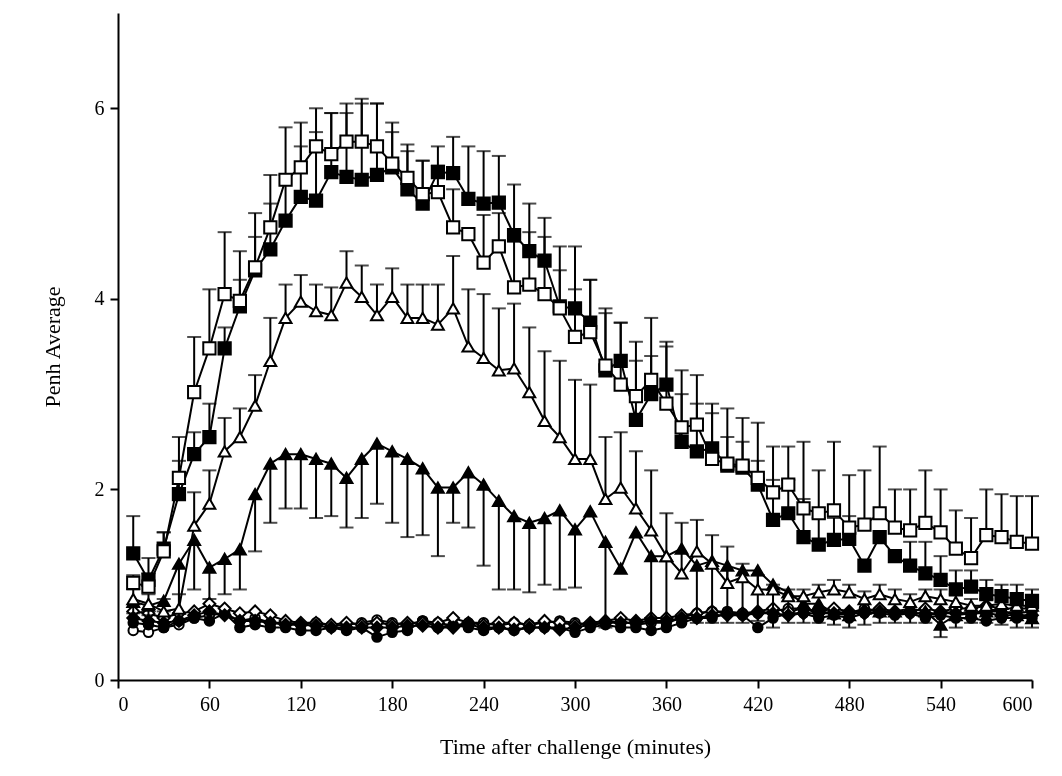 Image resolution: width=1062 pixels, height=776 pixels. What do you see at coordinates (99, 298) in the screenshot?
I see `y-tick-label: 4` at bounding box center [99, 298].